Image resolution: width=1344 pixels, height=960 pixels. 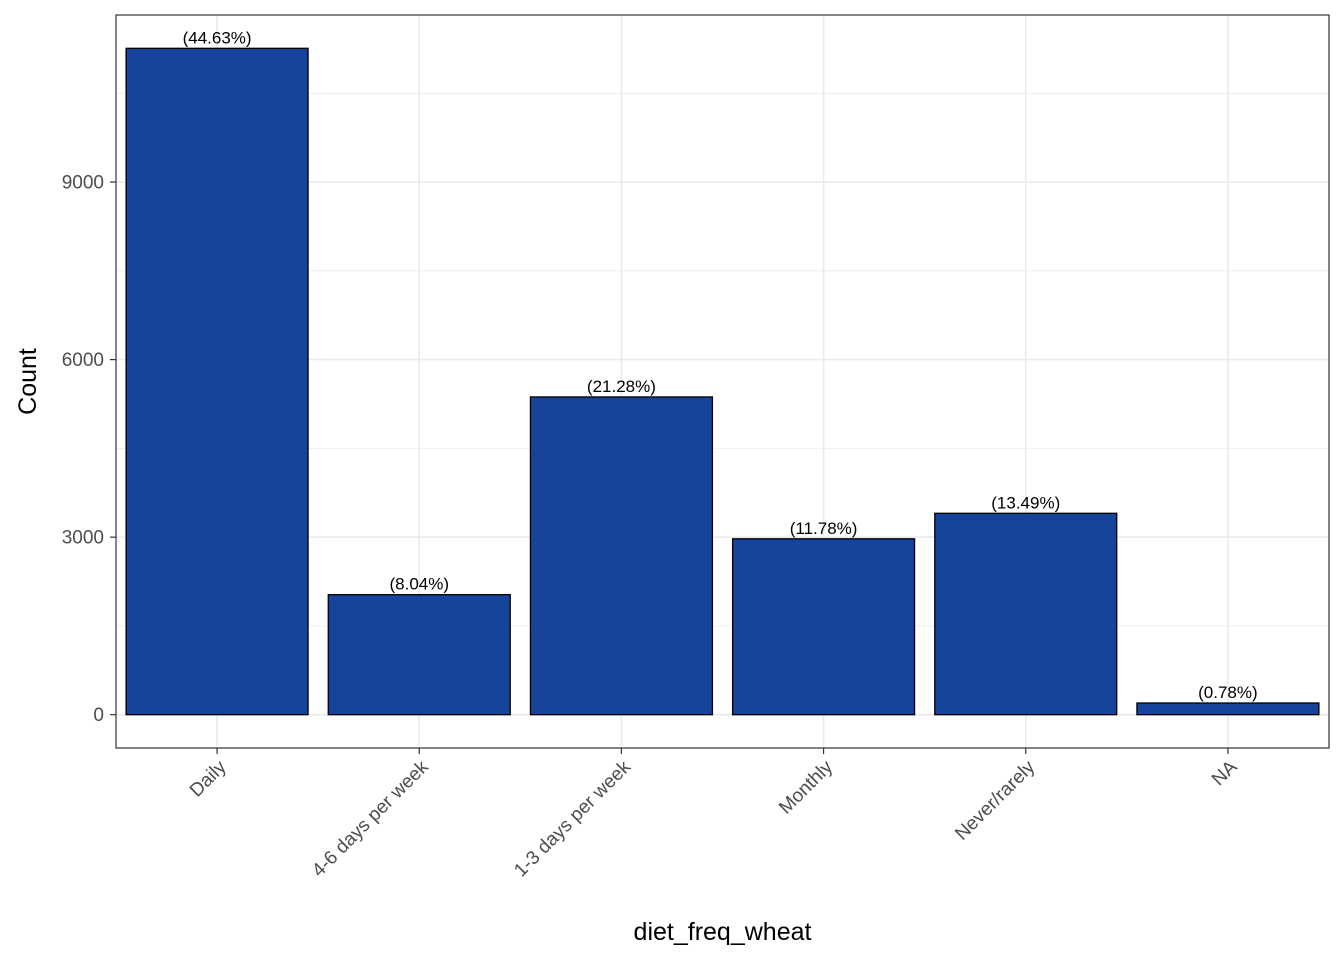 What do you see at coordinates (98, 715) in the screenshot?
I see `y-tick-label: 0` at bounding box center [98, 715].